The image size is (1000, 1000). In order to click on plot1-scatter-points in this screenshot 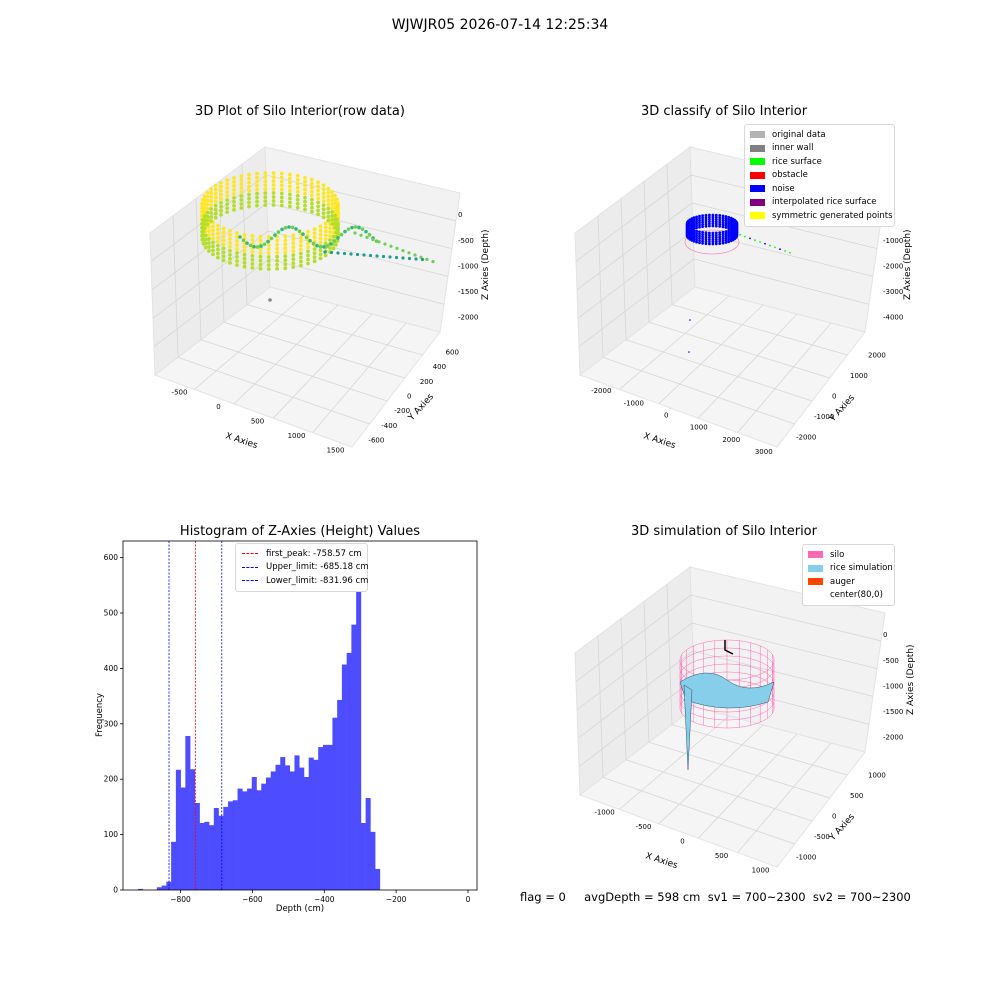, I will do `click(317, 236)`.